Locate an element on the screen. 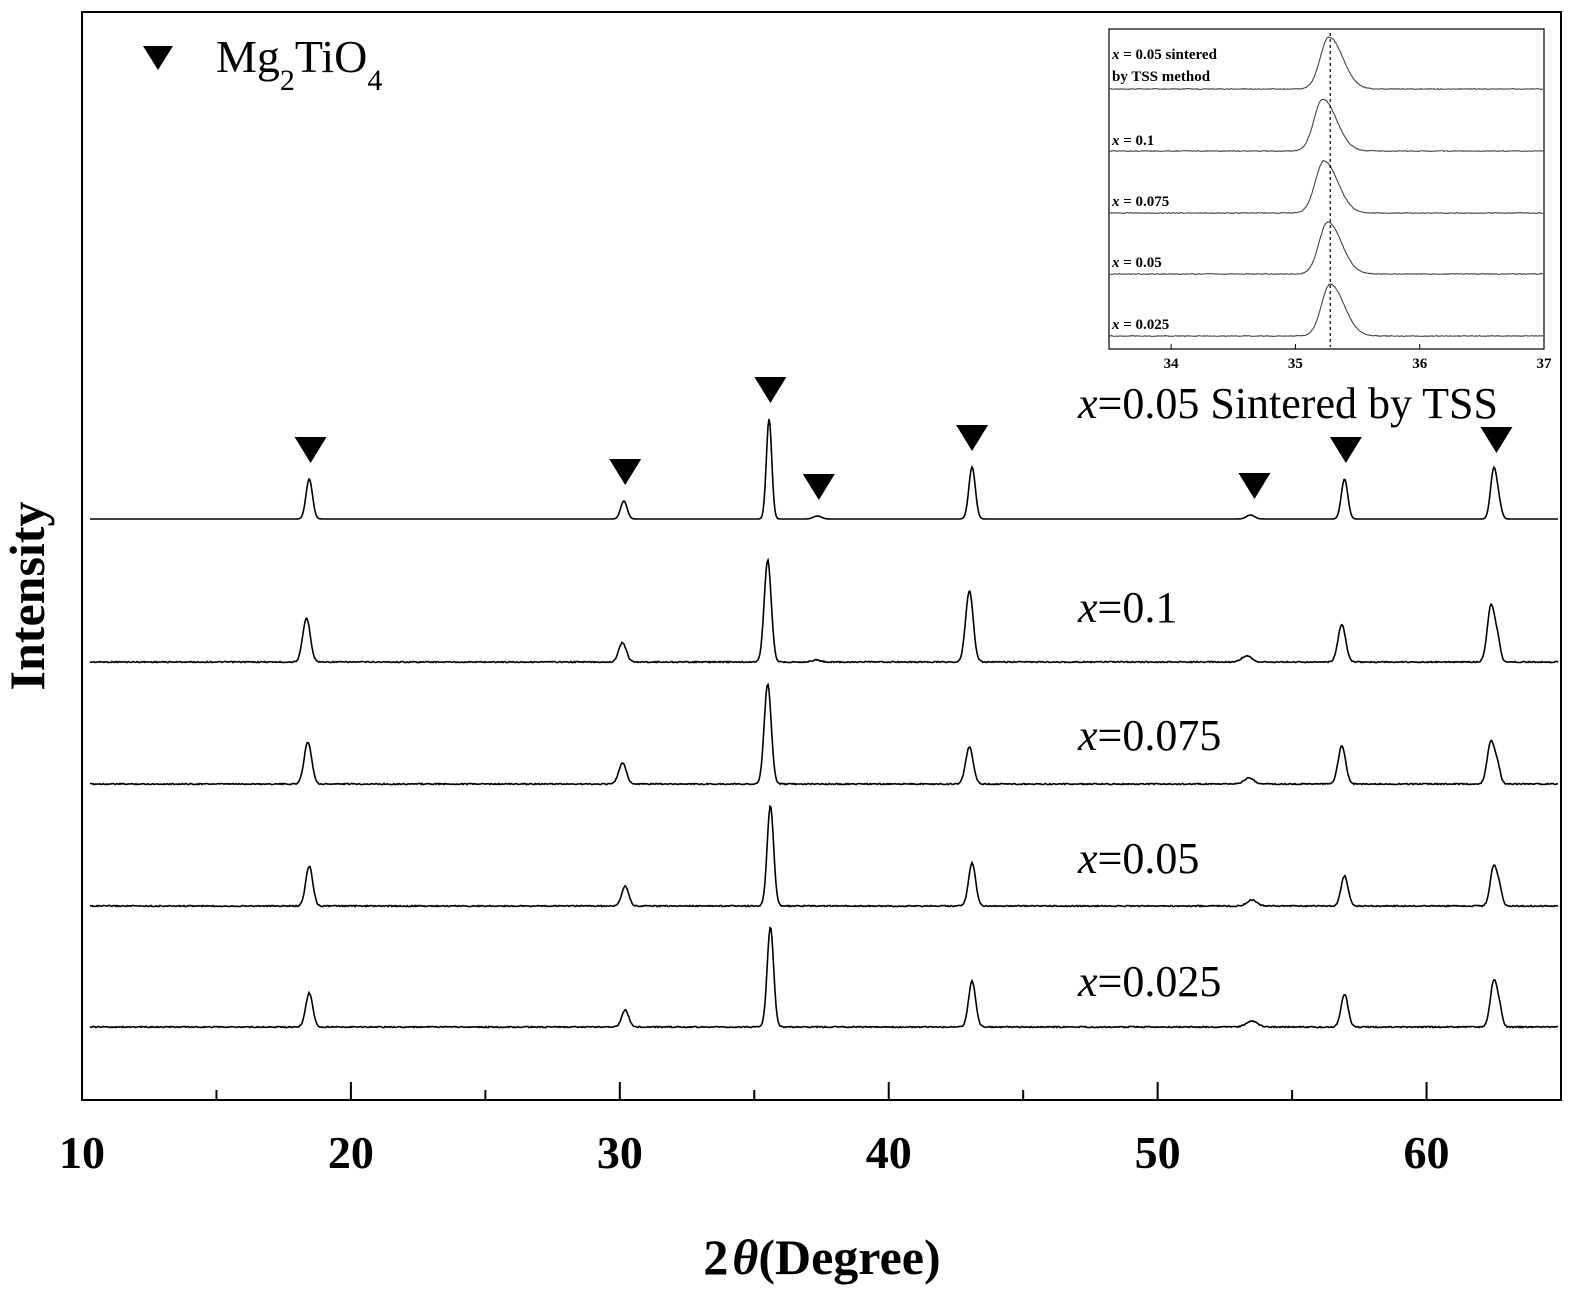  inset-label-0-05: x = 0.05 is located at coordinates (1136, 263).